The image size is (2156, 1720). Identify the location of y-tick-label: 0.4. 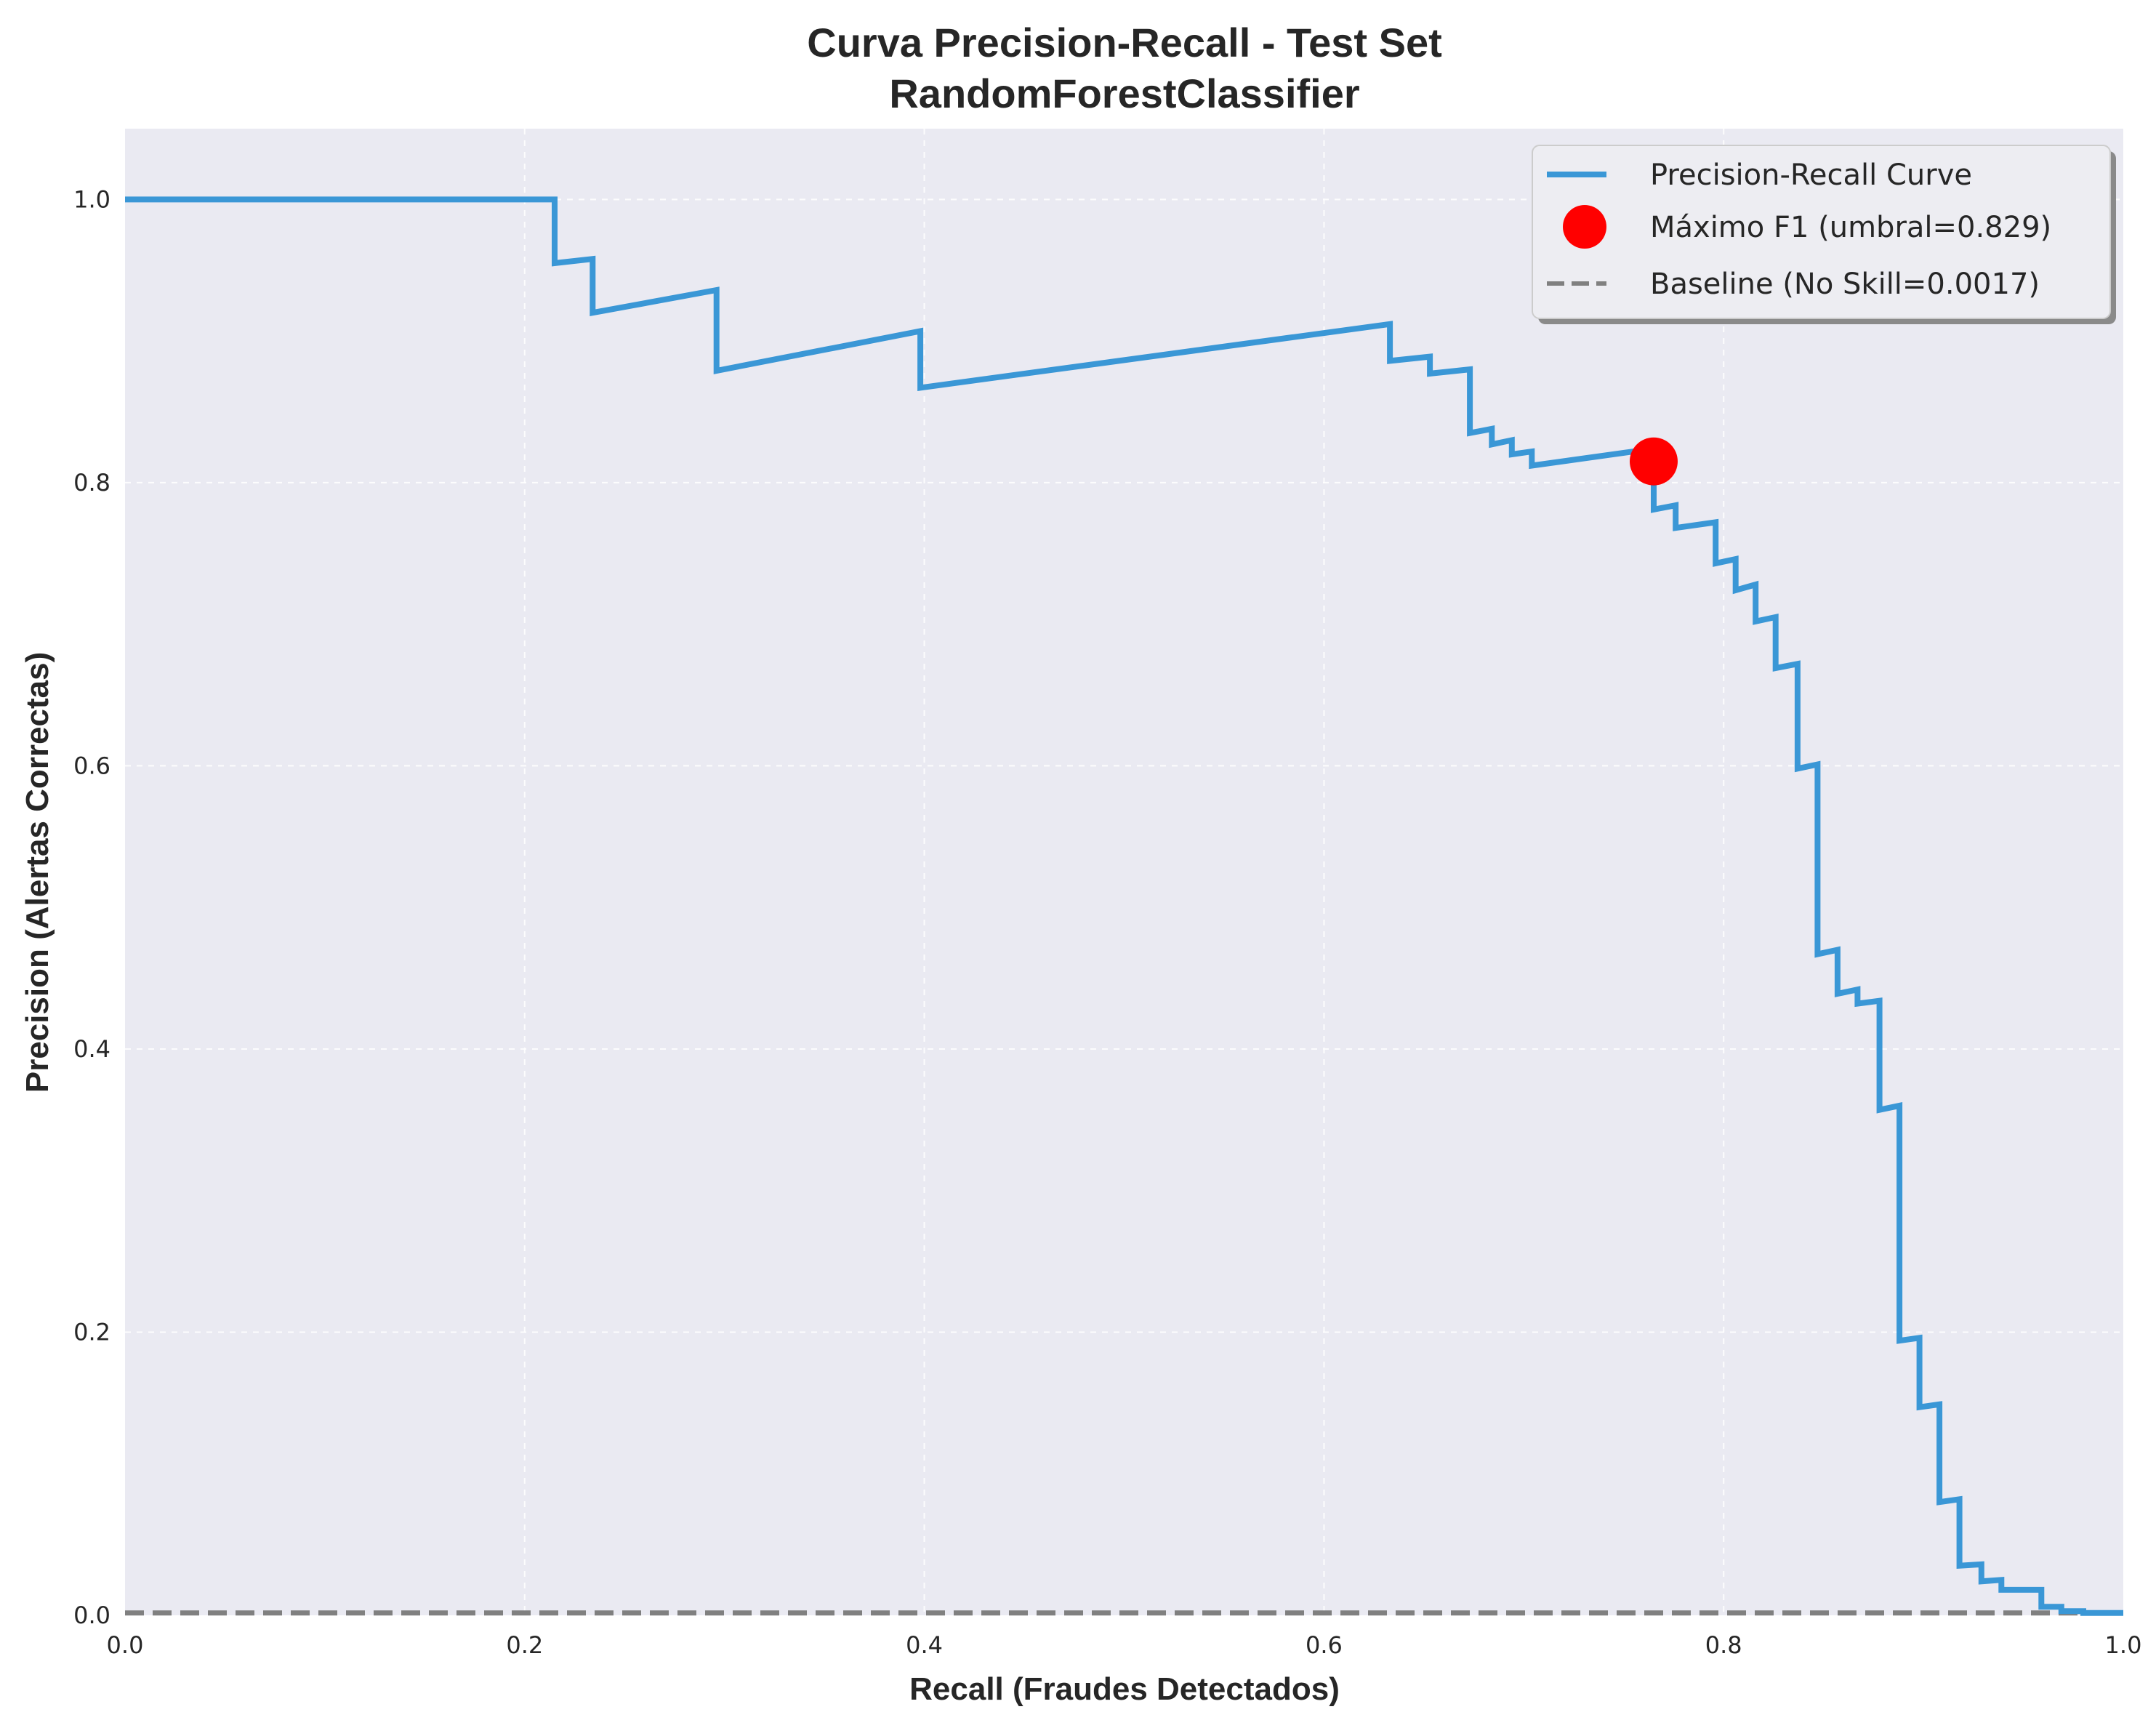
(91, 1049).